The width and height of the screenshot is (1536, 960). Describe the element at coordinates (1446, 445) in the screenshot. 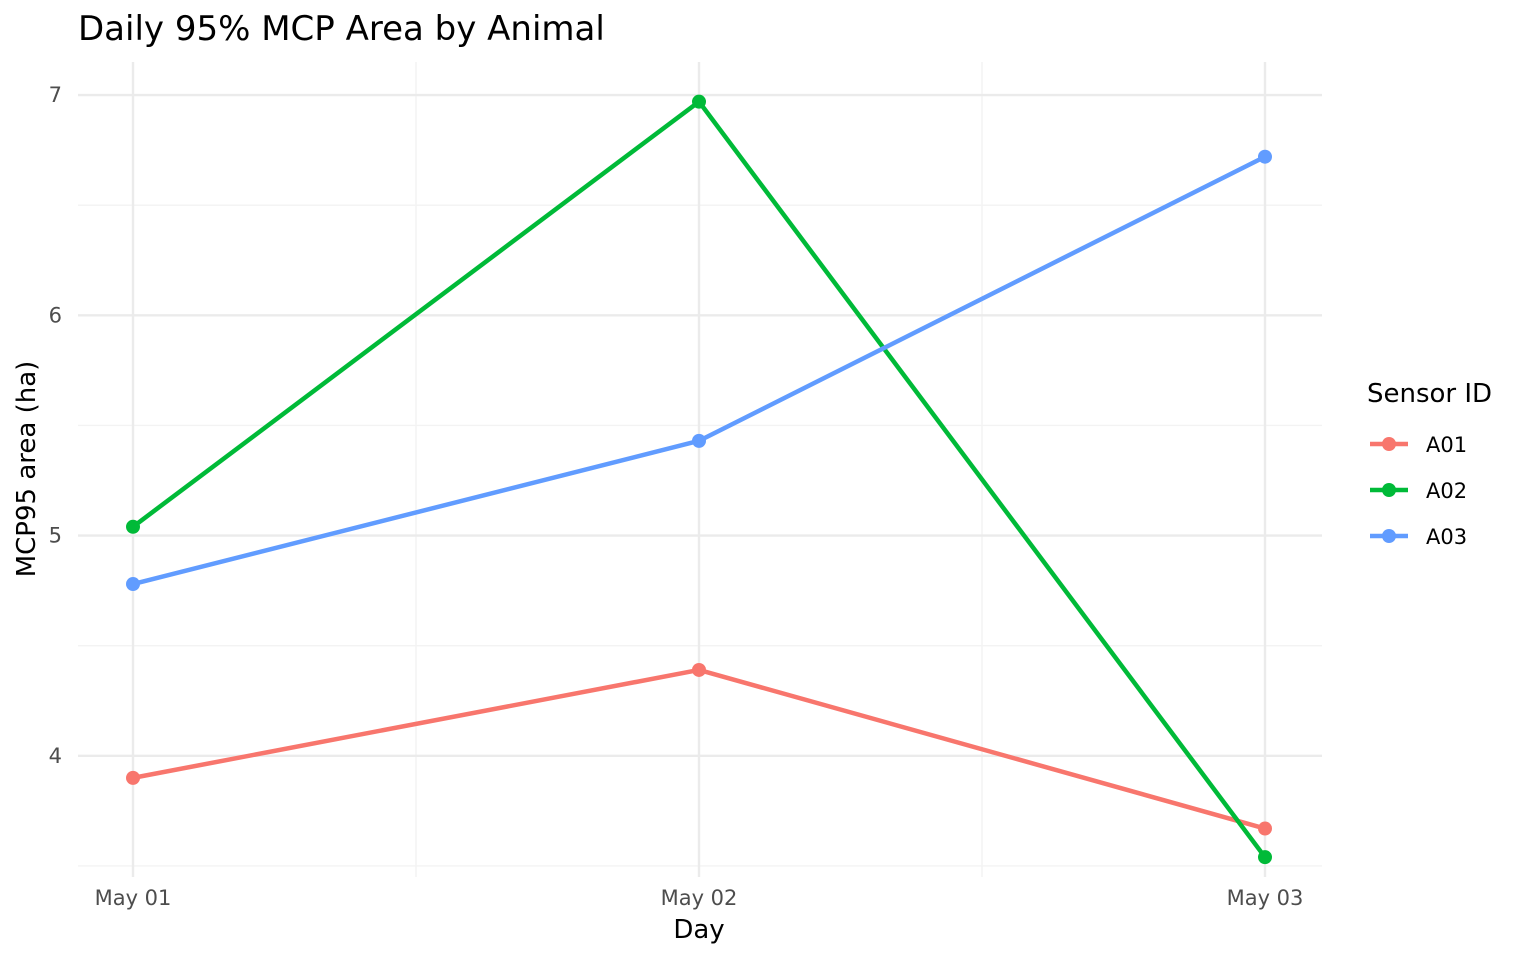

I see `legend-label: A01` at that location.